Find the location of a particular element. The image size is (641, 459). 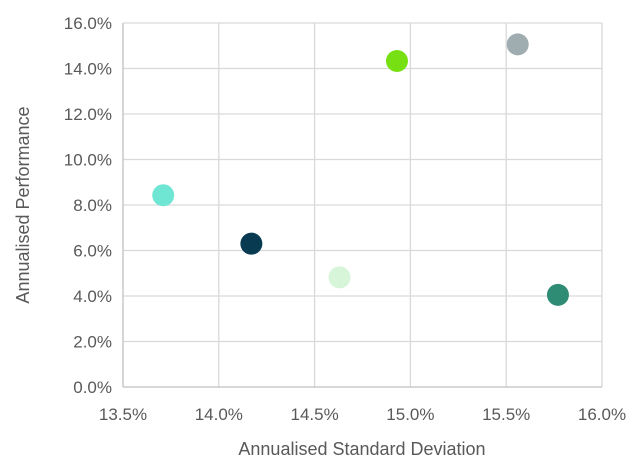

y-tick-label: 6.0% is located at coordinates (92, 251).